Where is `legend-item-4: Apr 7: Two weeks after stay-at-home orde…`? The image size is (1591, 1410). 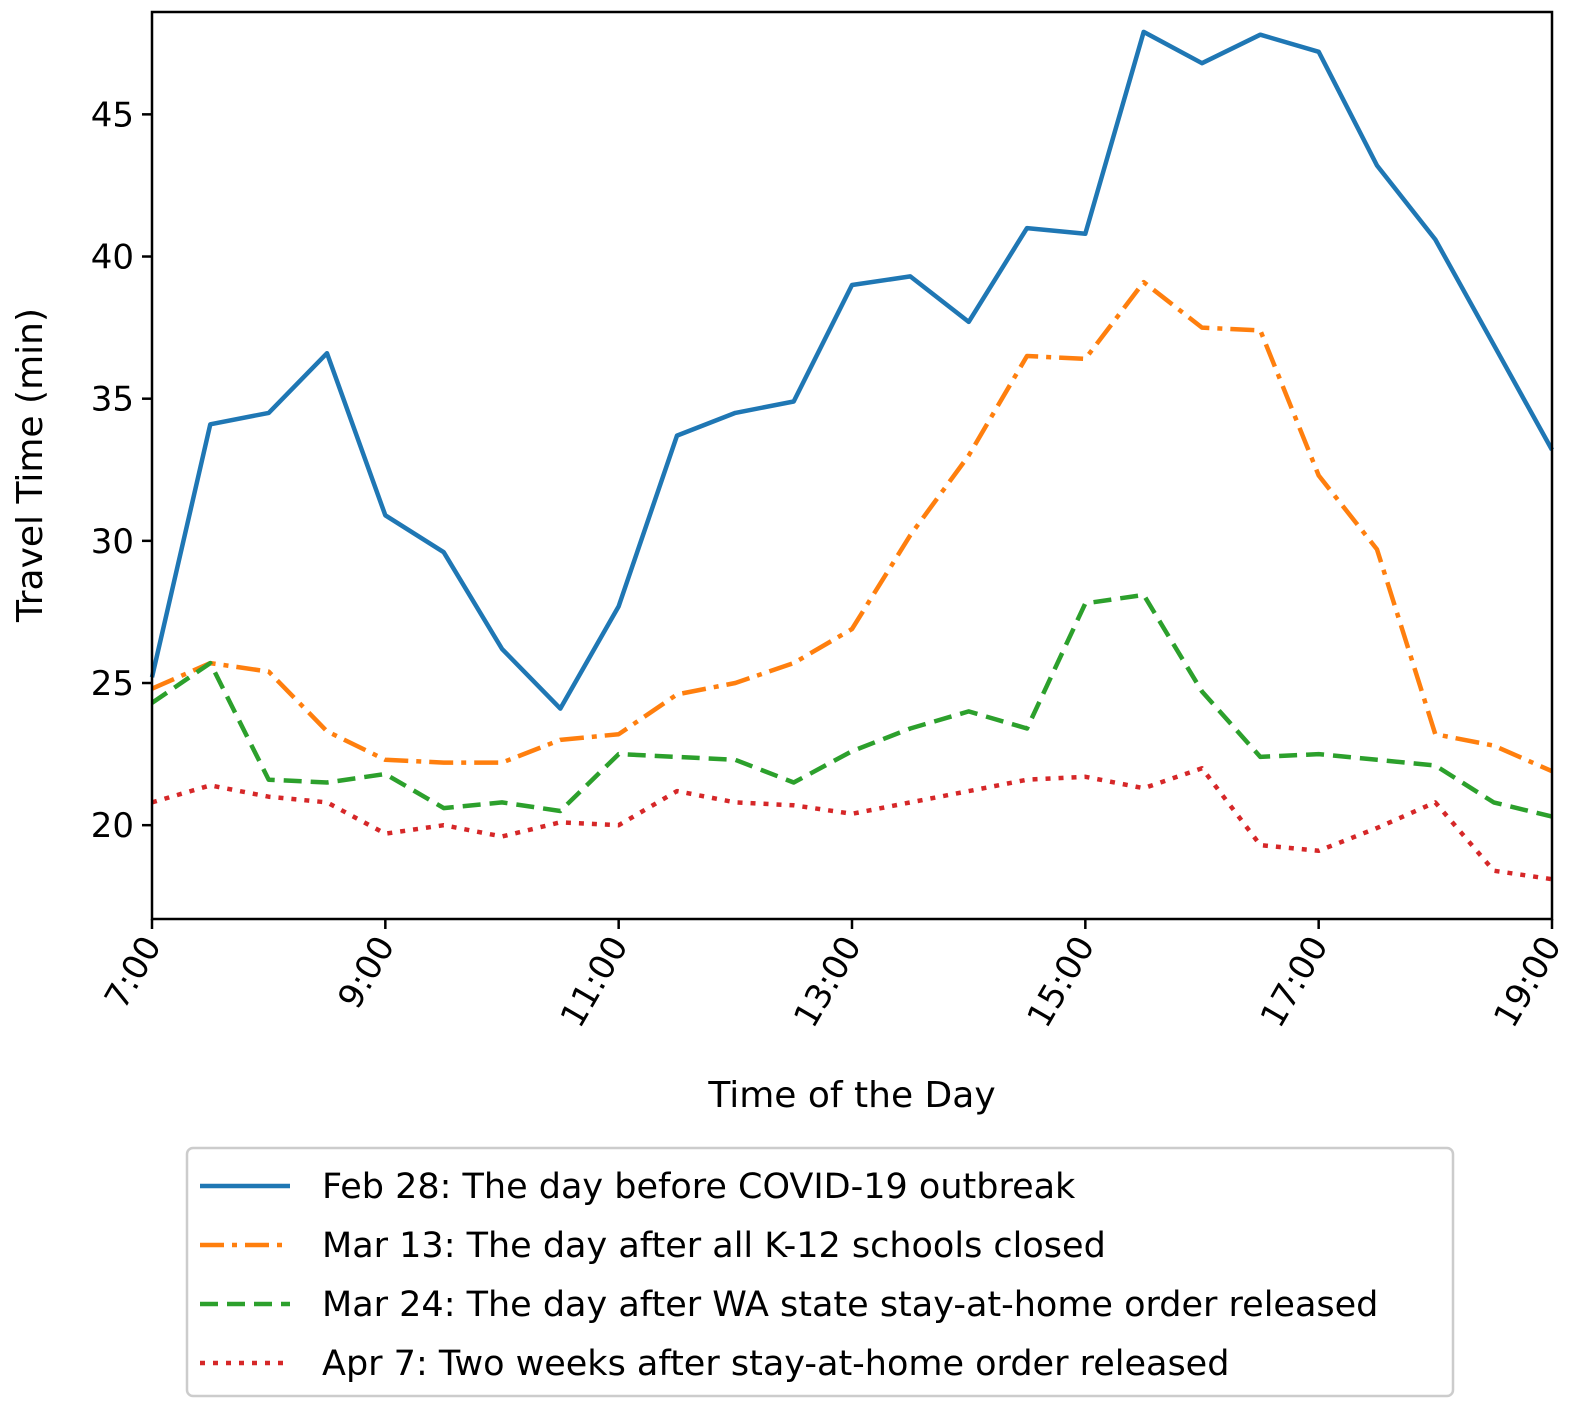 legend-item-4: Apr 7: Two weeks after stay-at-home orde… is located at coordinates (714, 1364).